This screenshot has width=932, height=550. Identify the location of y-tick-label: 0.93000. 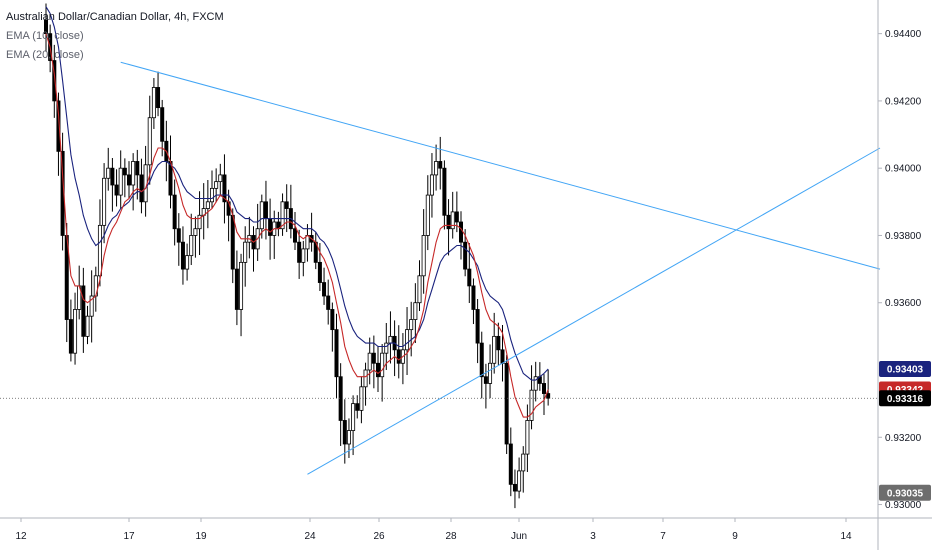
(903, 505).